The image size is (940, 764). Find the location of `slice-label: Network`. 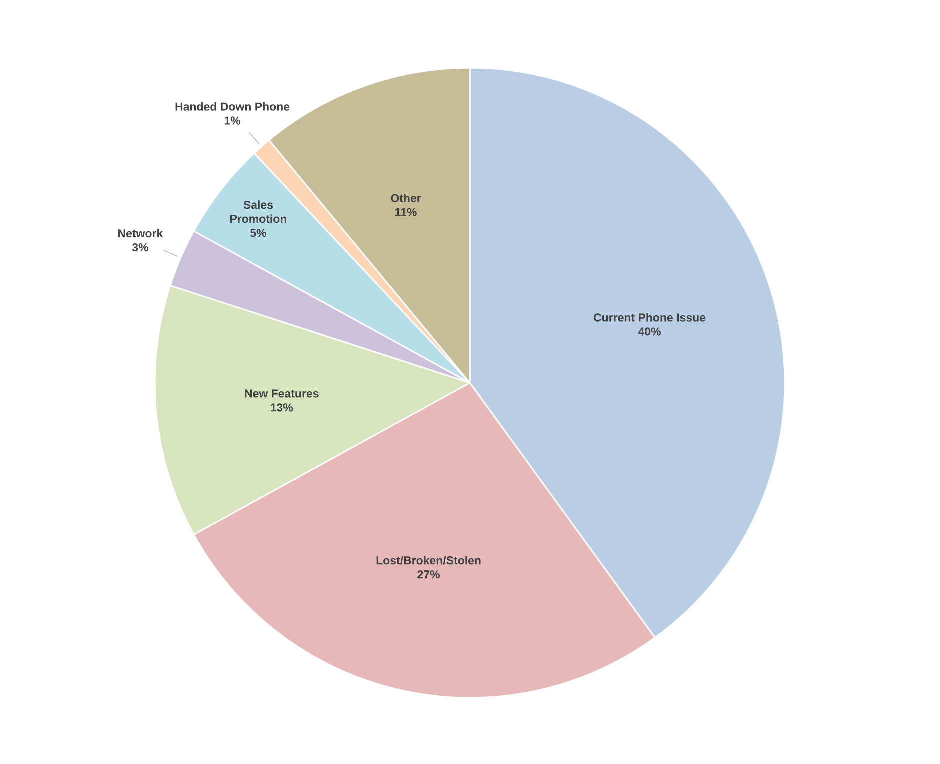

slice-label: Network is located at coordinates (141, 233).